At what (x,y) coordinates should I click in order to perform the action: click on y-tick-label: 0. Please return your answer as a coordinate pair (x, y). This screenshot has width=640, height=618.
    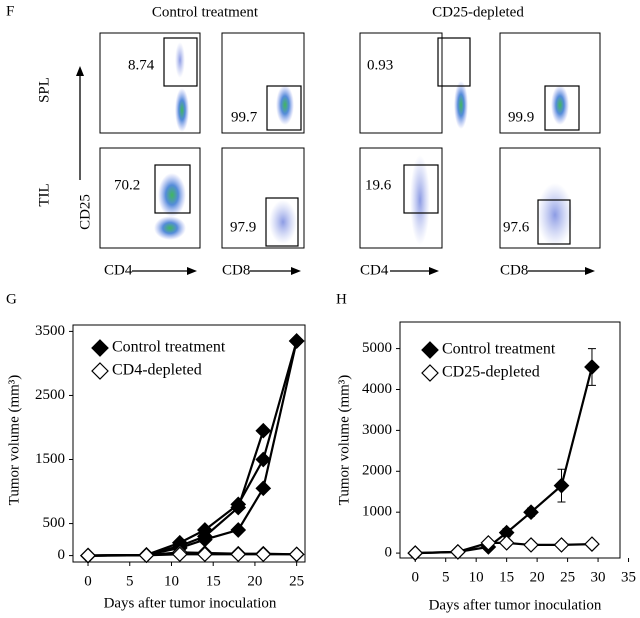
    Looking at the image, I should click on (389, 553).